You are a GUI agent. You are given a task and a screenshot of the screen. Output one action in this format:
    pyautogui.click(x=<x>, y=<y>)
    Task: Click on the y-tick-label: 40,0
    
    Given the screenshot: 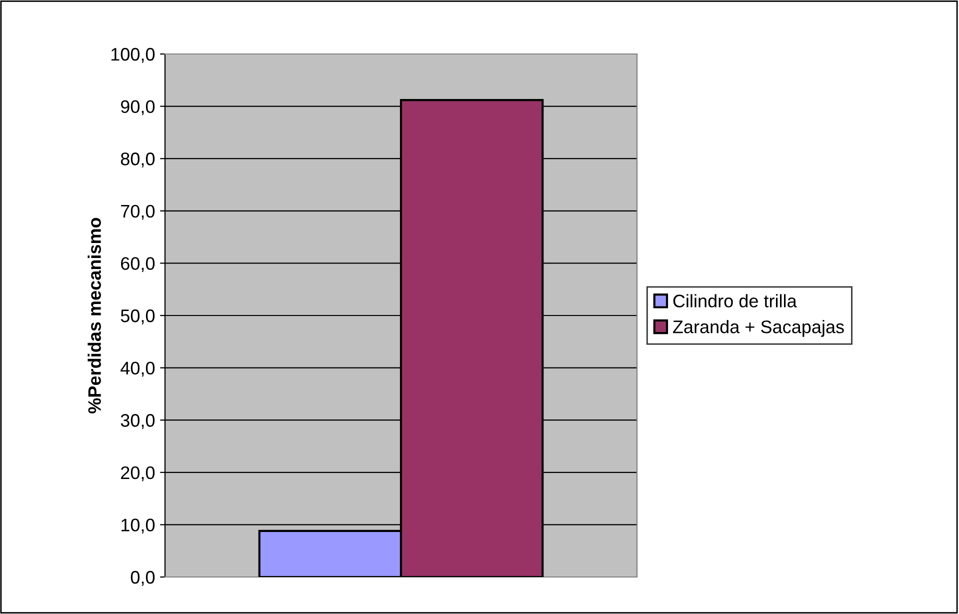 What is the action you would take?
    pyautogui.click(x=137, y=369)
    